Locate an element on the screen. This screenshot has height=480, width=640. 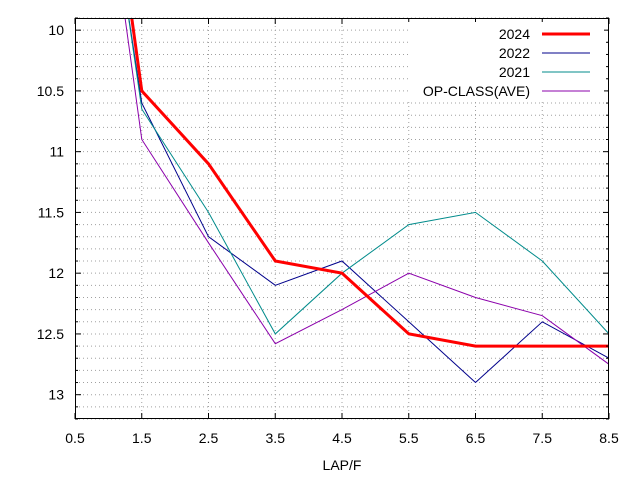
x-tick-label: 6.5 is located at coordinates (476, 438).